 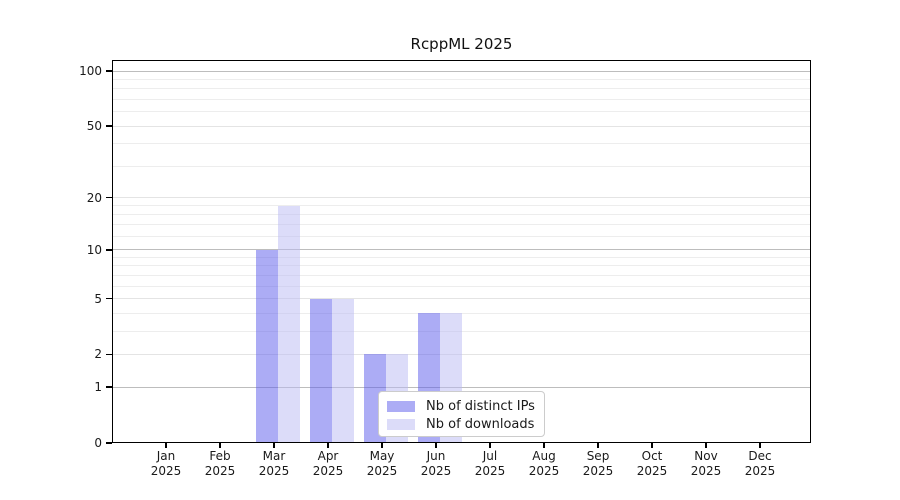 I want to click on legend-item-downloads: Nb of downloads, so click(x=461, y=424).